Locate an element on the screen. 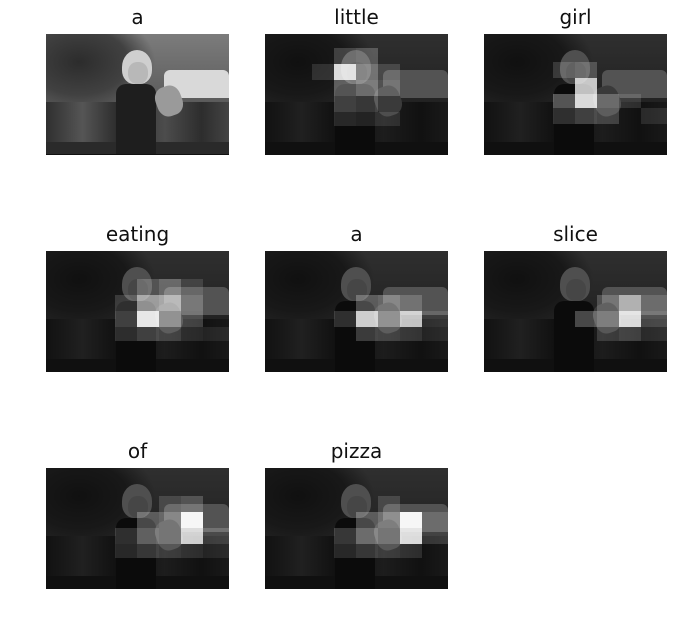 Image resolution: width=679 pixels, height=624 pixels. photo-border is located at coordinates (137, 154).